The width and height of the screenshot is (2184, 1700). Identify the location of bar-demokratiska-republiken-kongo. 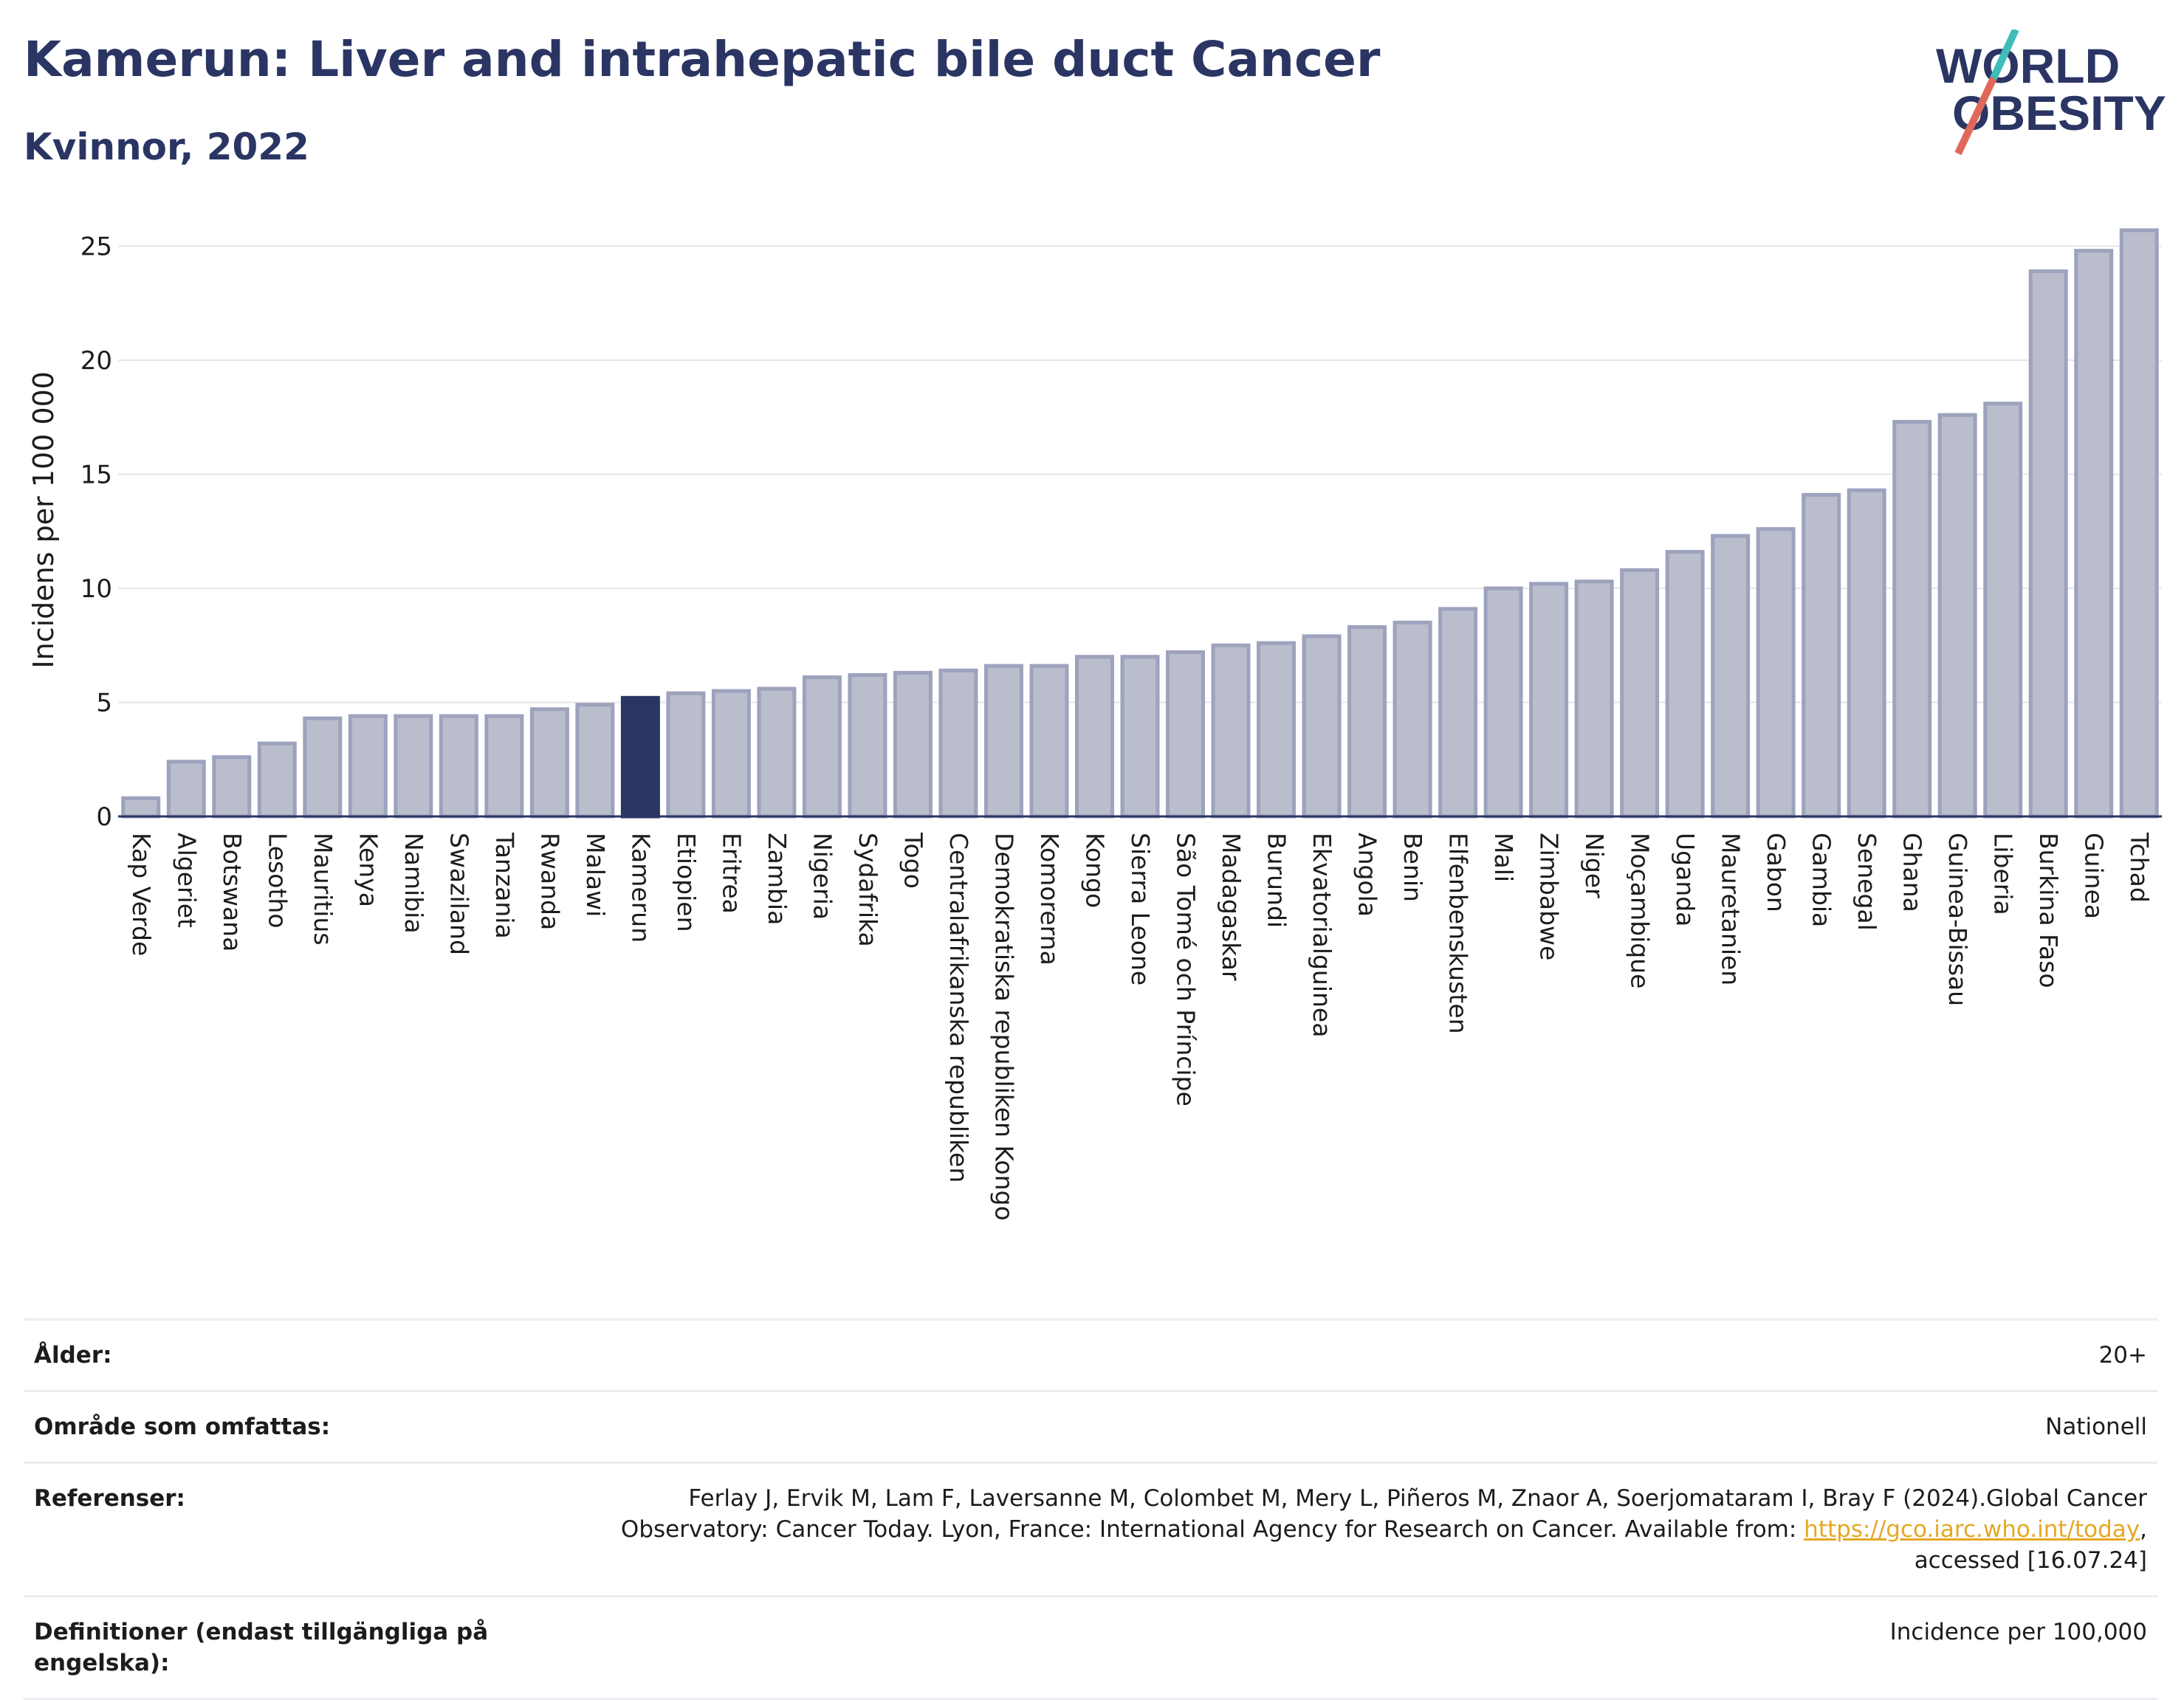
(1003, 741).